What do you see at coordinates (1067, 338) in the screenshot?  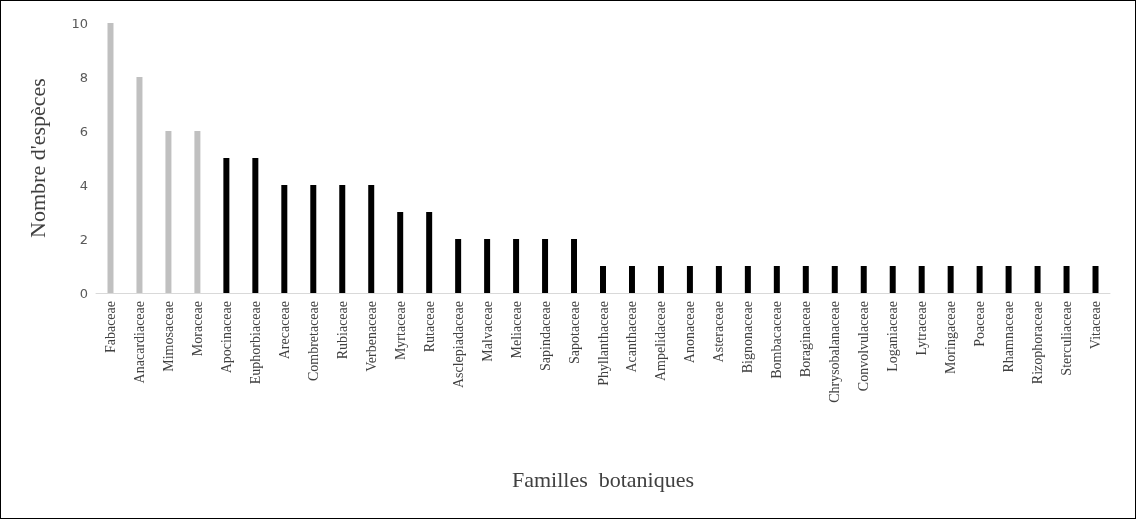 I see `x-tick-label: Sterculiaceae` at bounding box center [1067, 338].